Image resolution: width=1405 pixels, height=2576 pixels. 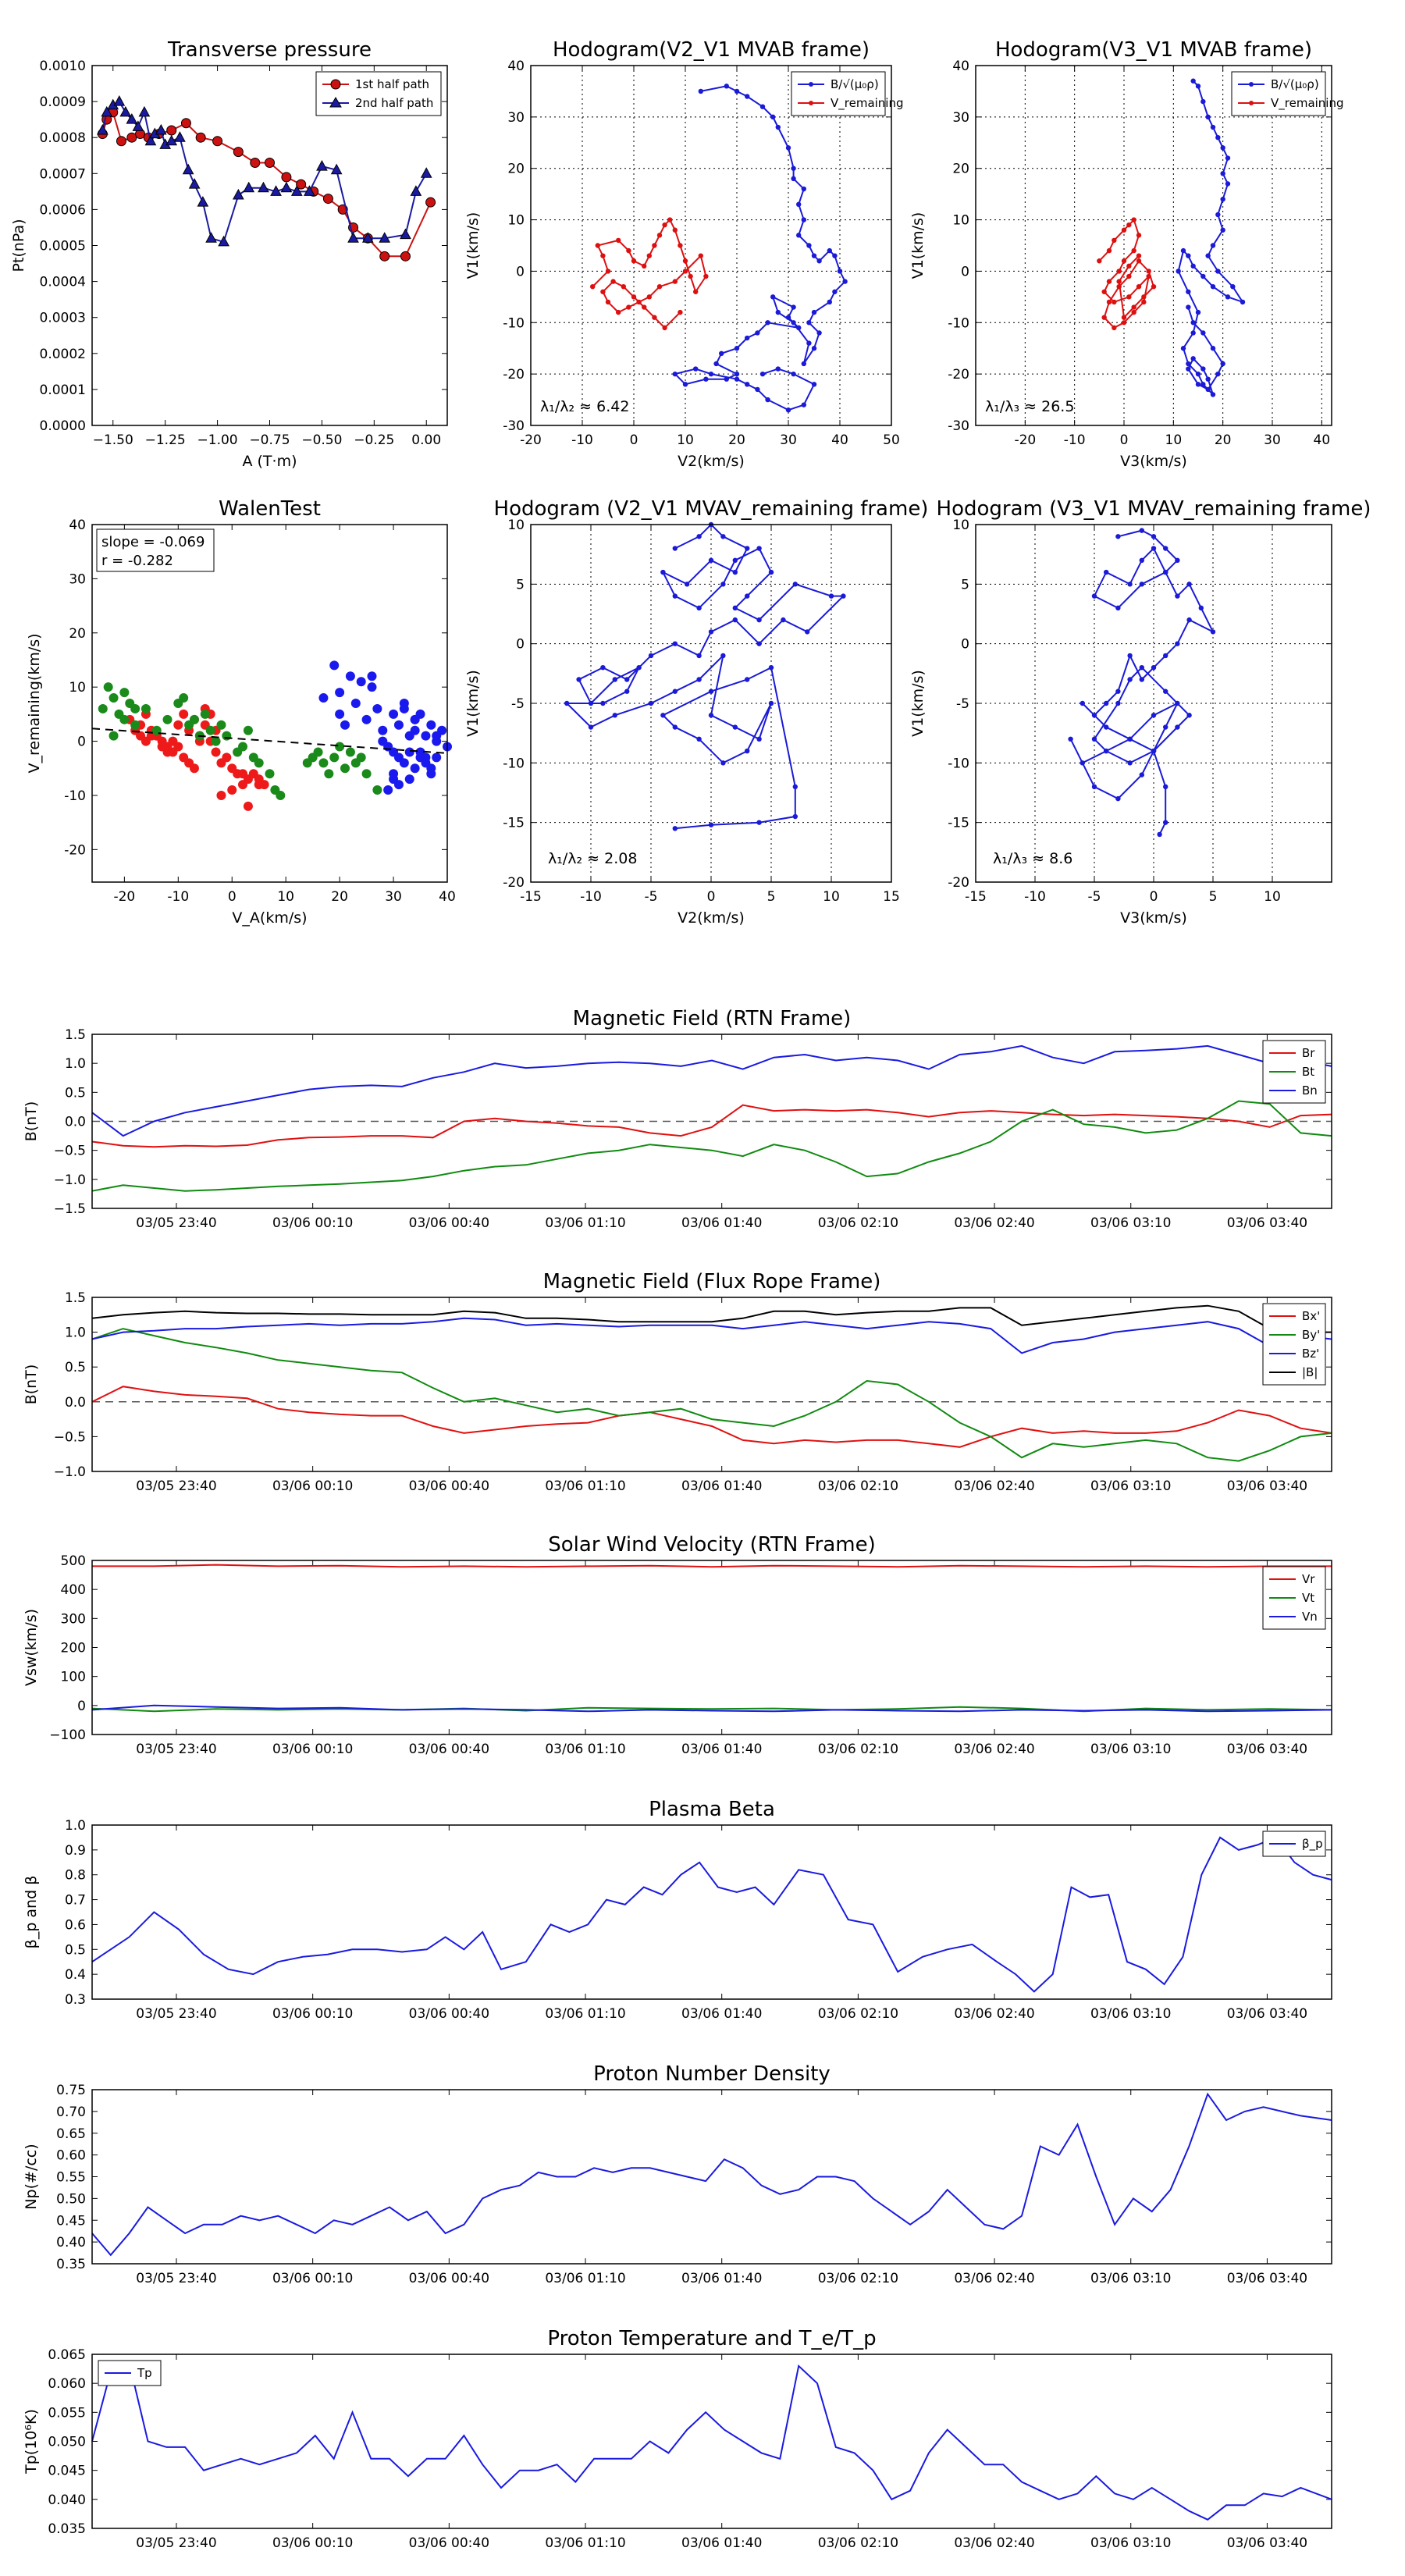 What do you see at coordinates (124, 897) in the screenshot?
I see `x-tick-label: -20` at bounding box center [124, 897].